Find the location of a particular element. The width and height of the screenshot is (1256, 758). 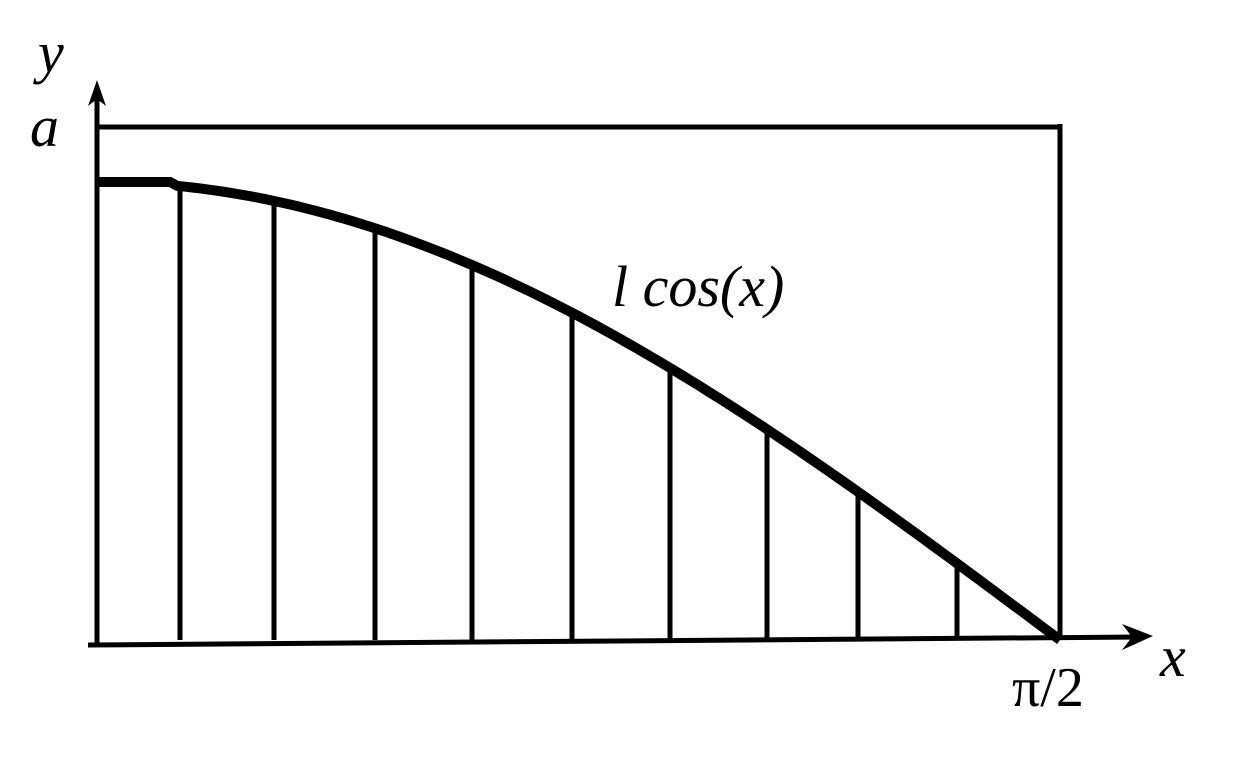

y-axis-label: y is located at coordinates (48, 52).